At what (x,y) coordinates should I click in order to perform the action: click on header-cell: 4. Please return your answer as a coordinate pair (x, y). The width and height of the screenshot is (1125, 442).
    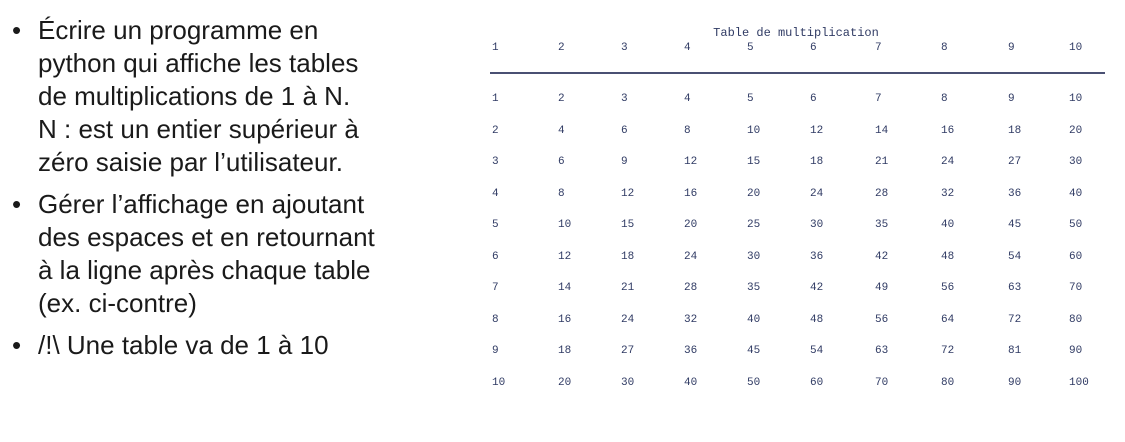
    Looking at the image, I should click on (687, 48).